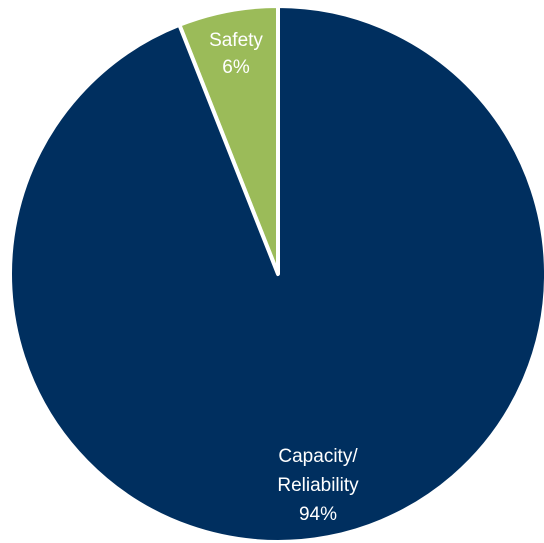  I want to click on slice-name-label: Safety, so click(236, 40).